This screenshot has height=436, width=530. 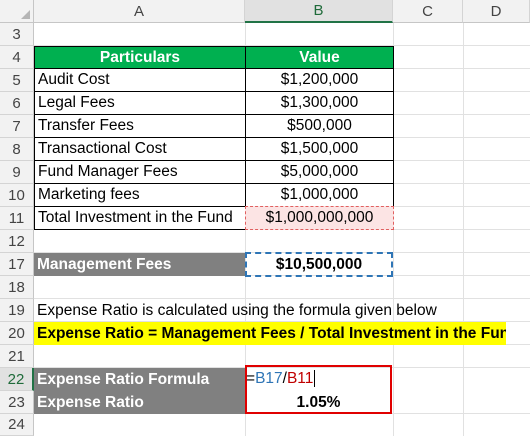 I want to click on row-header: 5, so click(x=17, y=80).